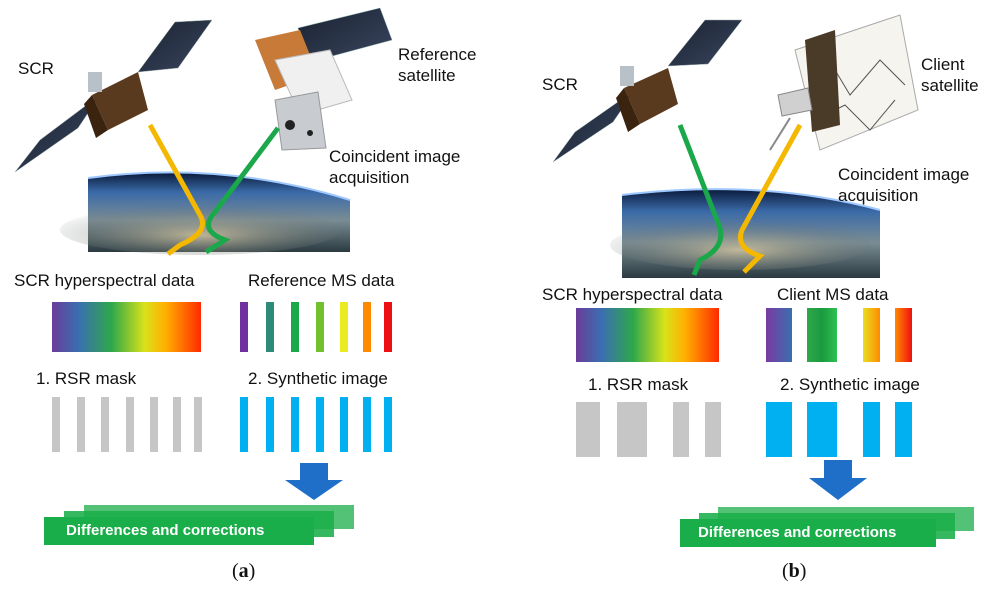 The image size is (987, 590). What do you see at coordinates (395, 167) in the screenshot?
I see `acquisition-label-a: Coincident image acquisition` at bounding box center [395, 167].